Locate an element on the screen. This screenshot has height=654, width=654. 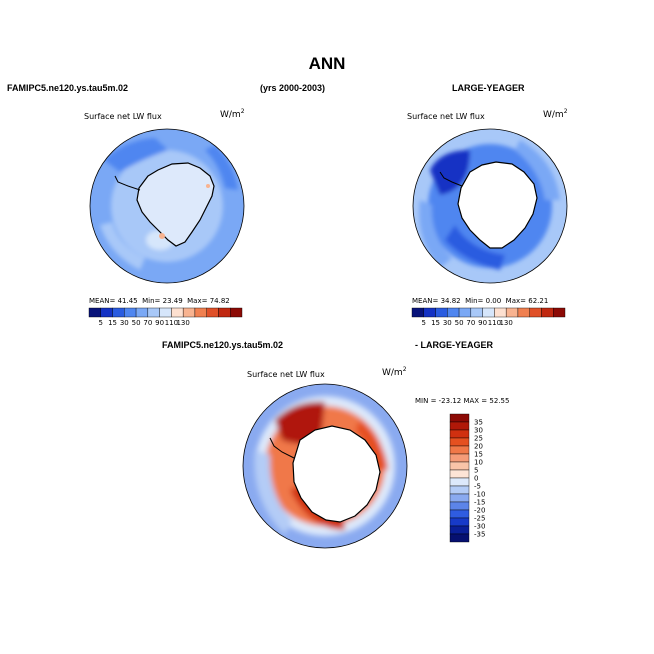
diff-colorbar-tick: 10 is located at coordinates (478, 463).